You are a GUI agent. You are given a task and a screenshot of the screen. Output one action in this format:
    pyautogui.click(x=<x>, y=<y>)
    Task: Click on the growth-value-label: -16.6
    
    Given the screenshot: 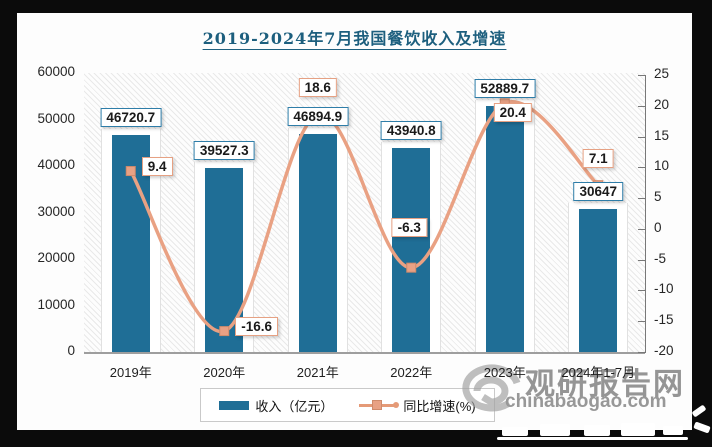 What is the action you would take?
    pyautogui.click(x=257, y=327)
    